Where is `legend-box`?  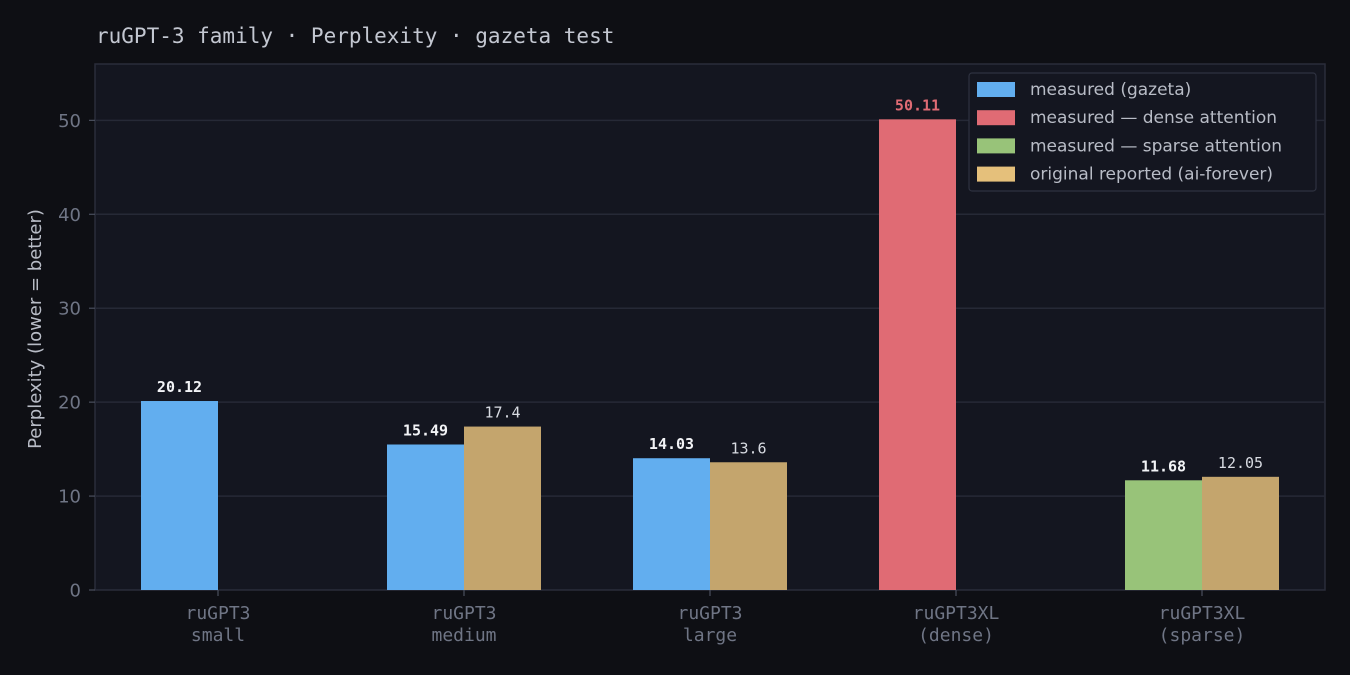 legend-box is located at coordinates (1142, 132).